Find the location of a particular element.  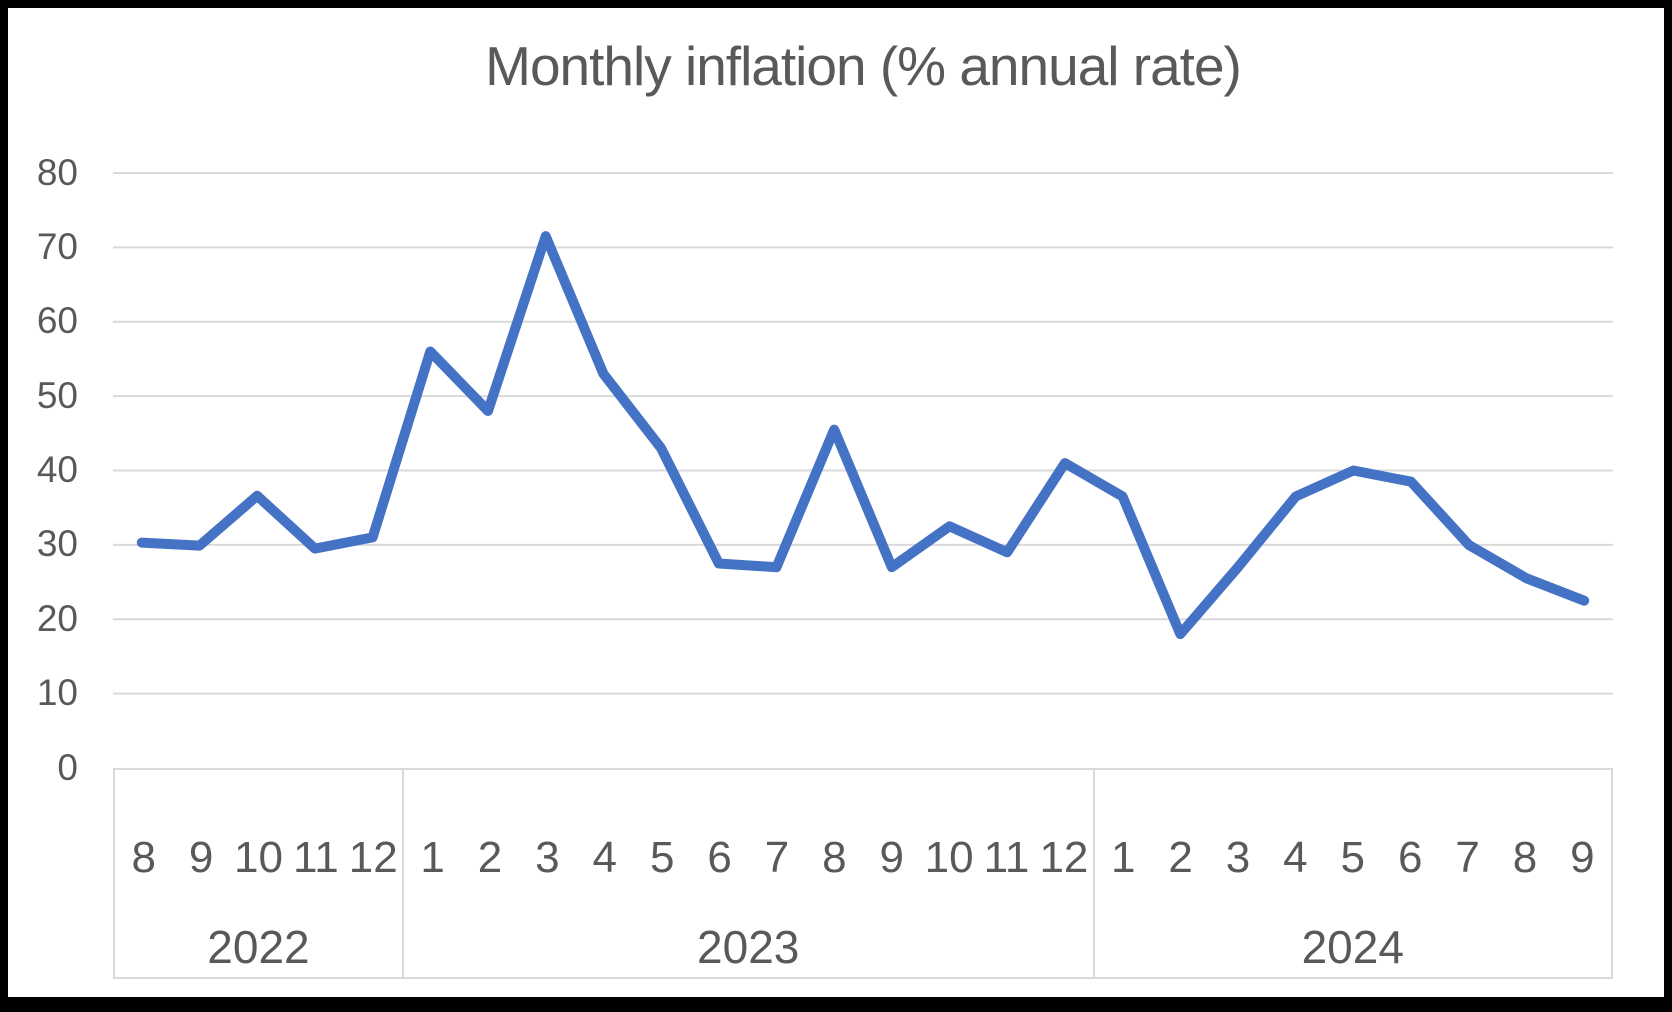

y-axis-tick-label: 80 is located at coordinates (57, 172).